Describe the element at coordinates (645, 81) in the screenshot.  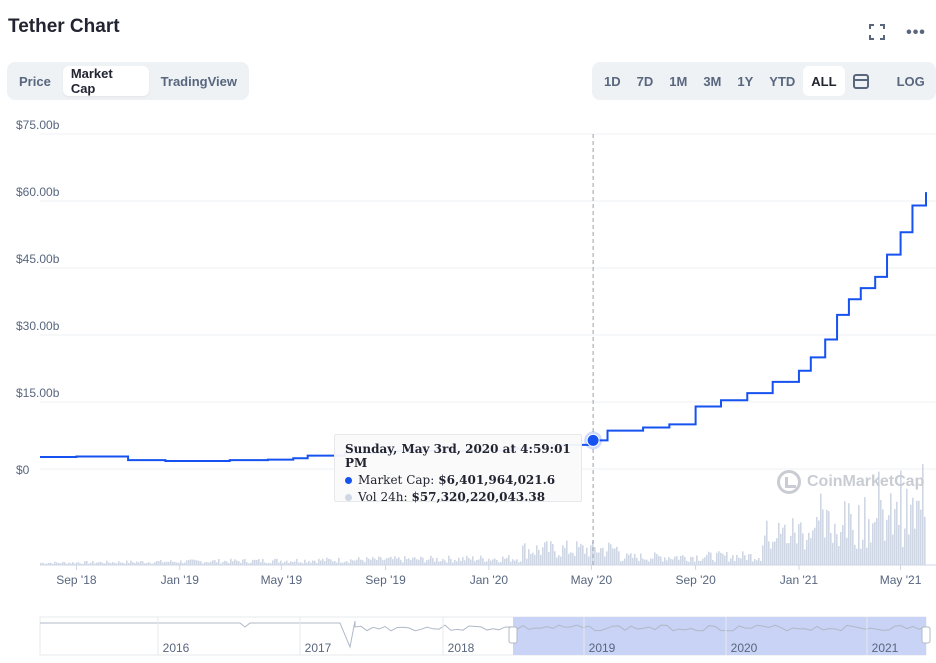
I see `range-7d-button: 7D` at that location.